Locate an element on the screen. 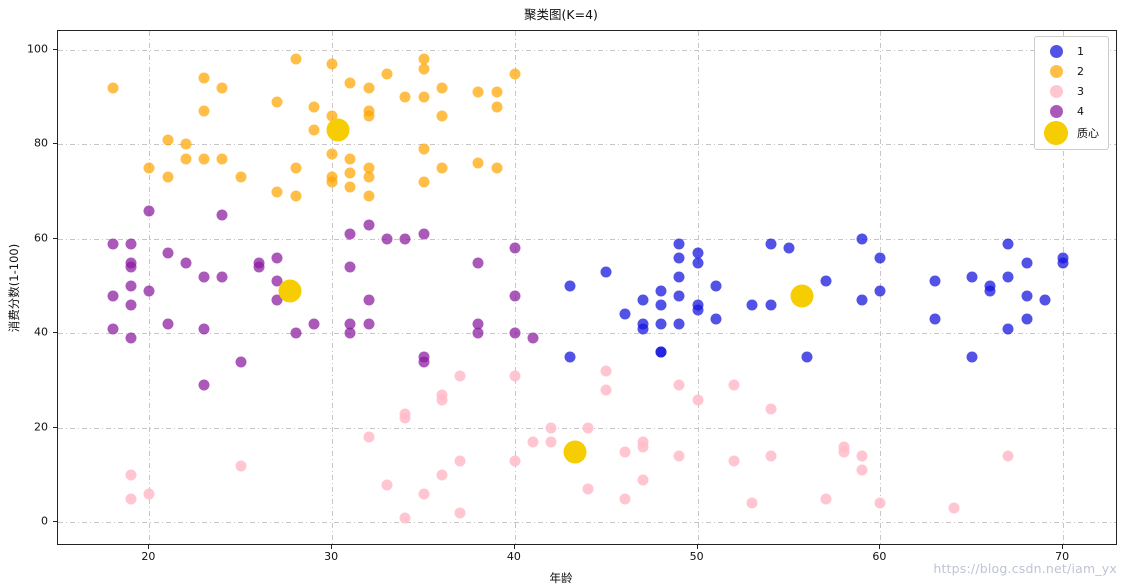 The height and width of the screenshot is (588, 1122). y-tick-label: 0 is located at coordinates (44, 521).